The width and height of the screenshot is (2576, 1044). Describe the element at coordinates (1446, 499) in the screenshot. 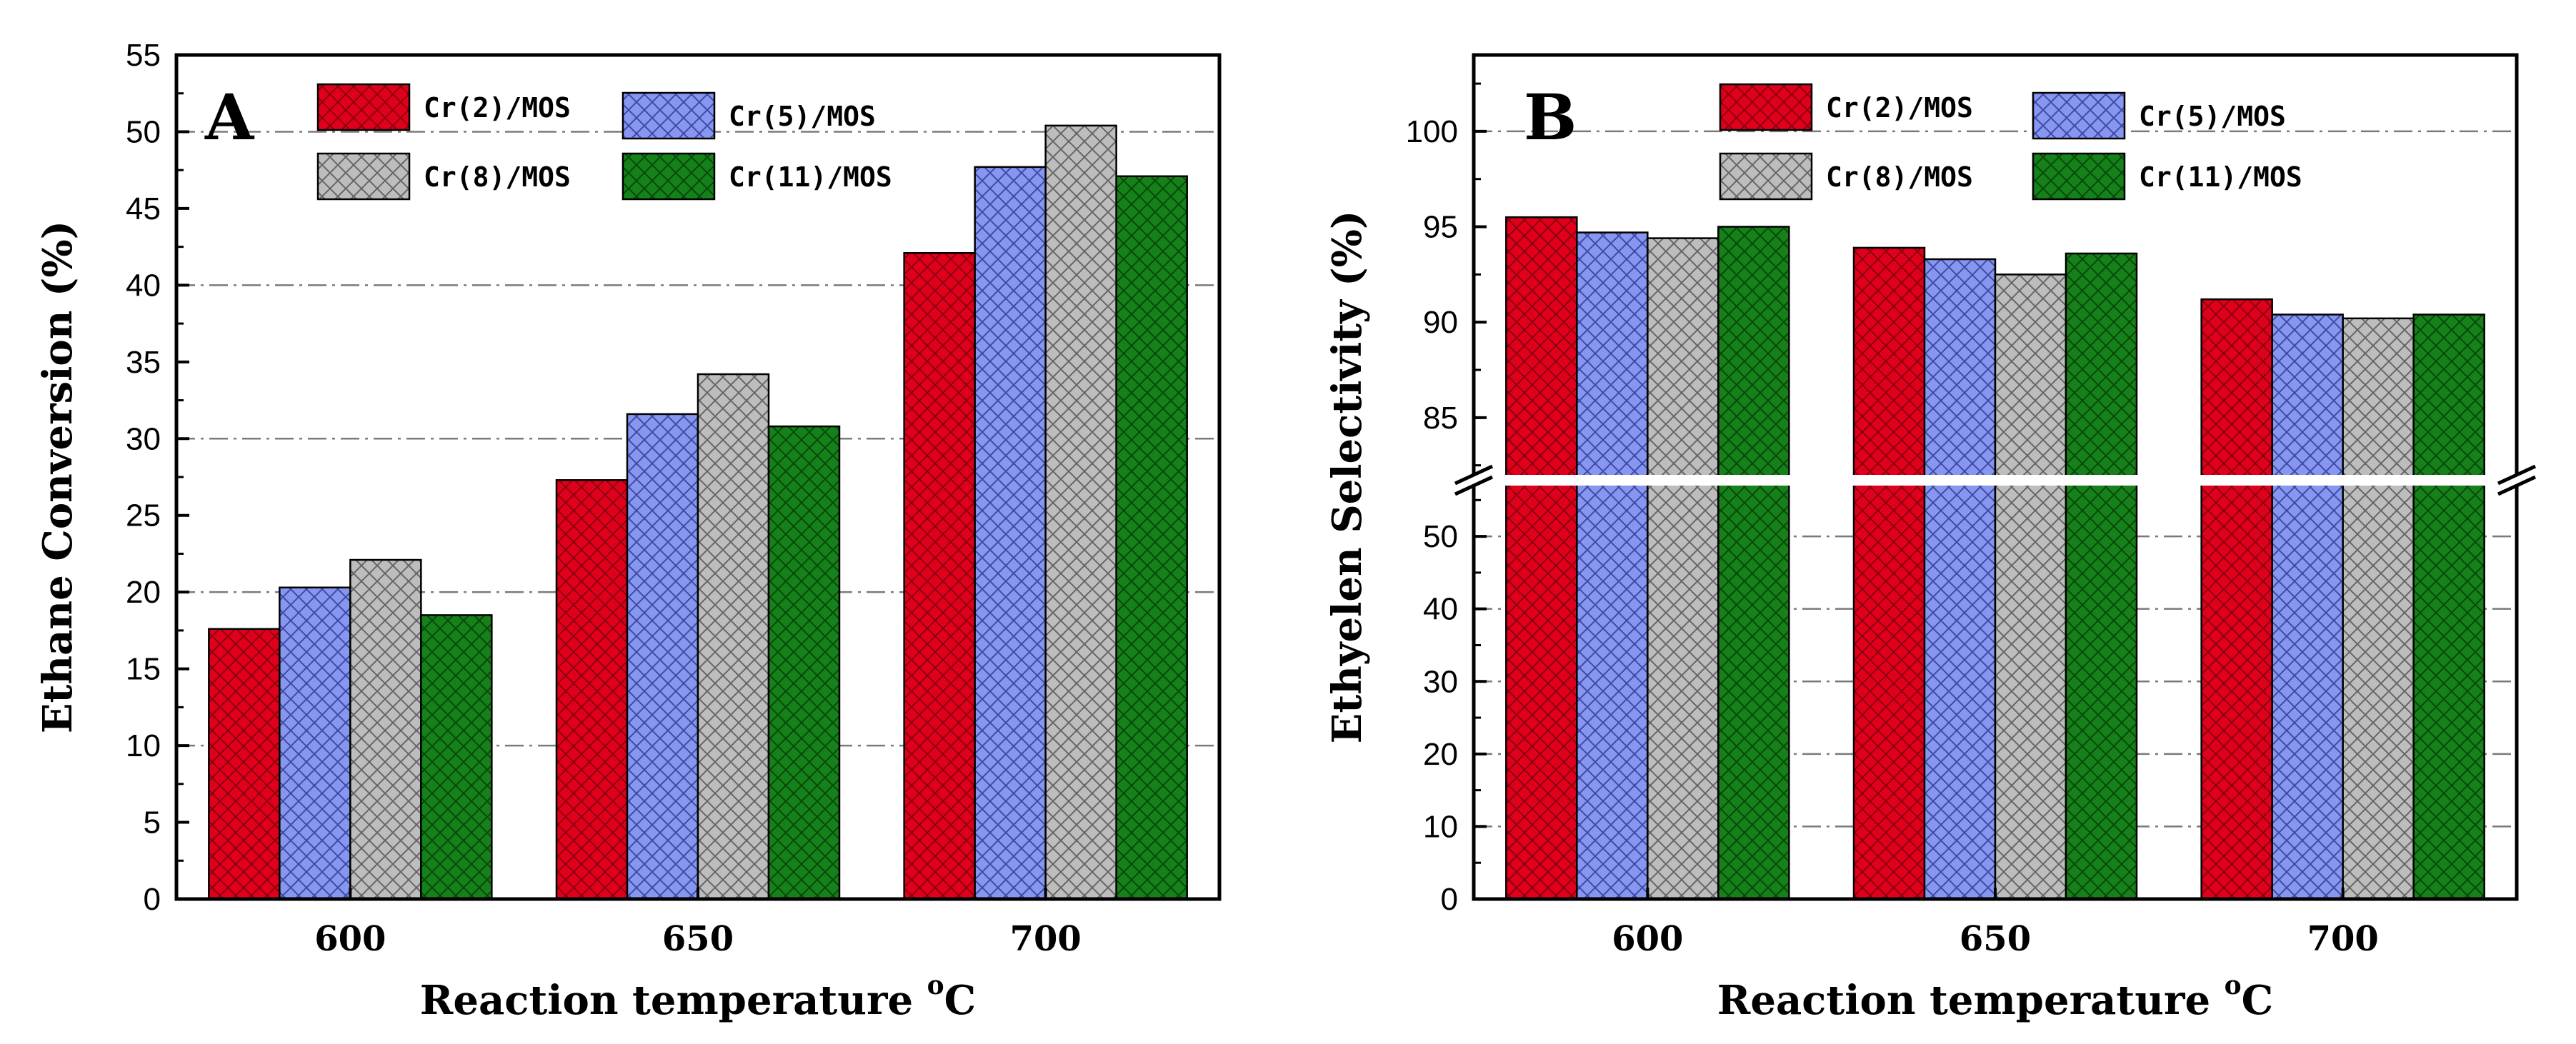

I see `y-ticks-b: 0 10 20 30 40 50 85 90 95 100` at that location.